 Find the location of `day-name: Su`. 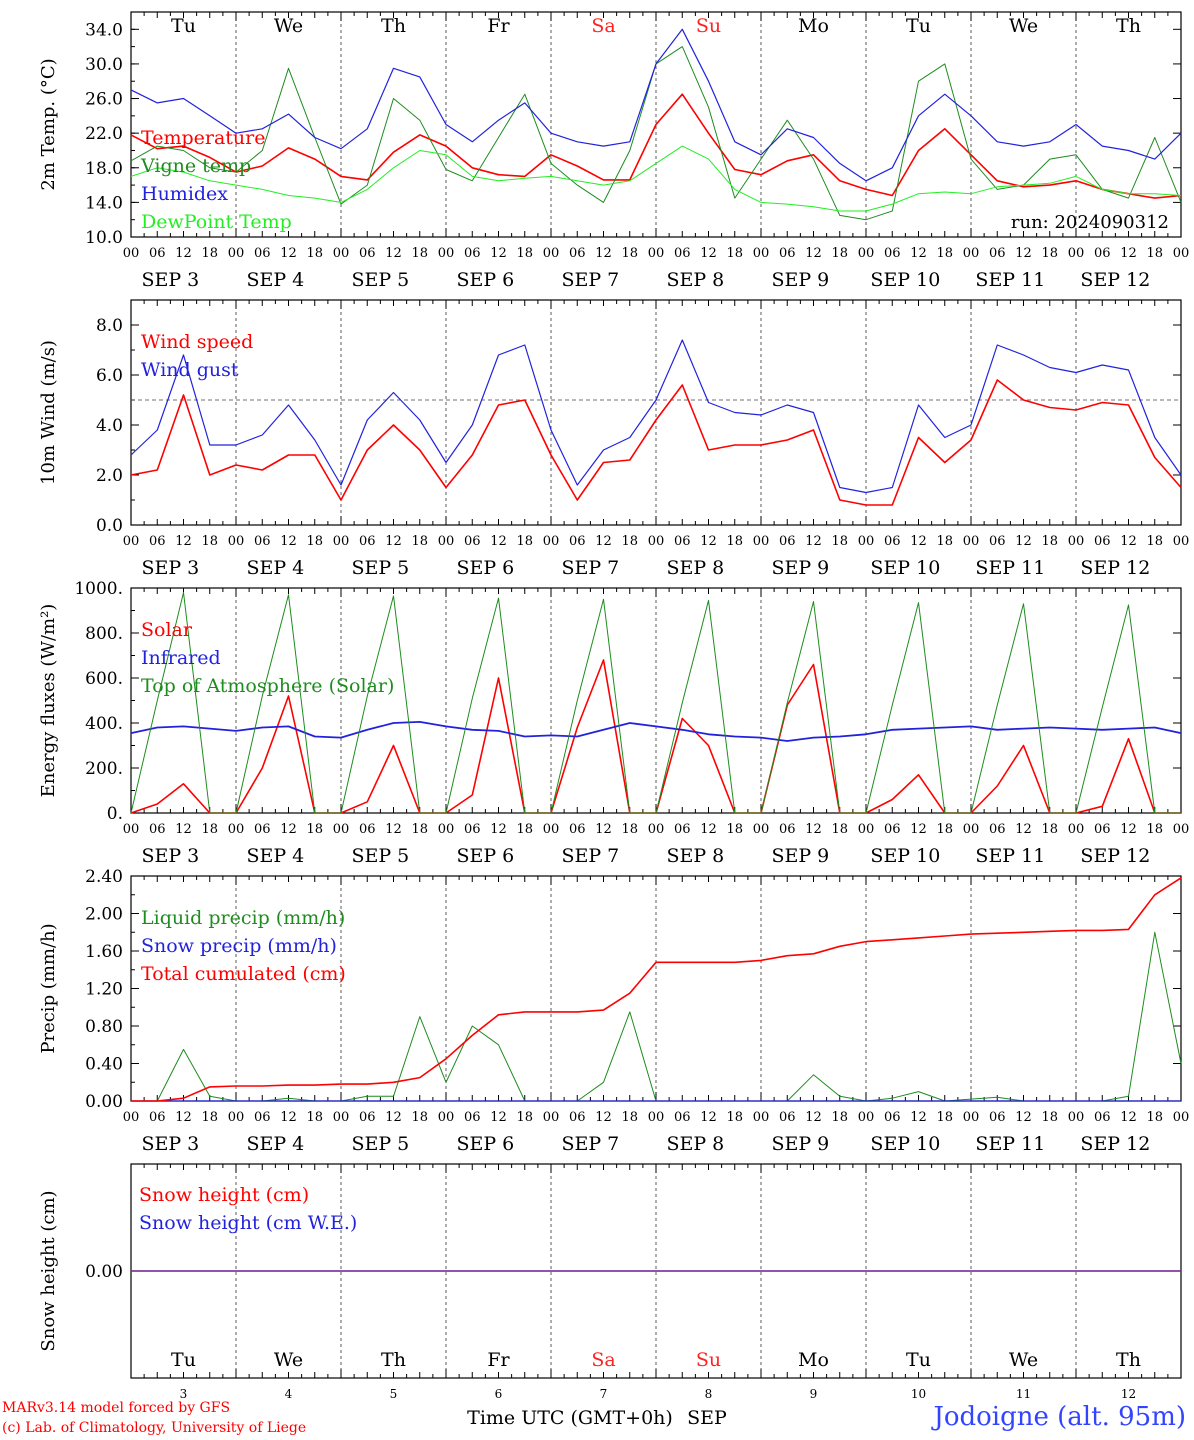

day-name: Su is located at coordinates (708, 26).